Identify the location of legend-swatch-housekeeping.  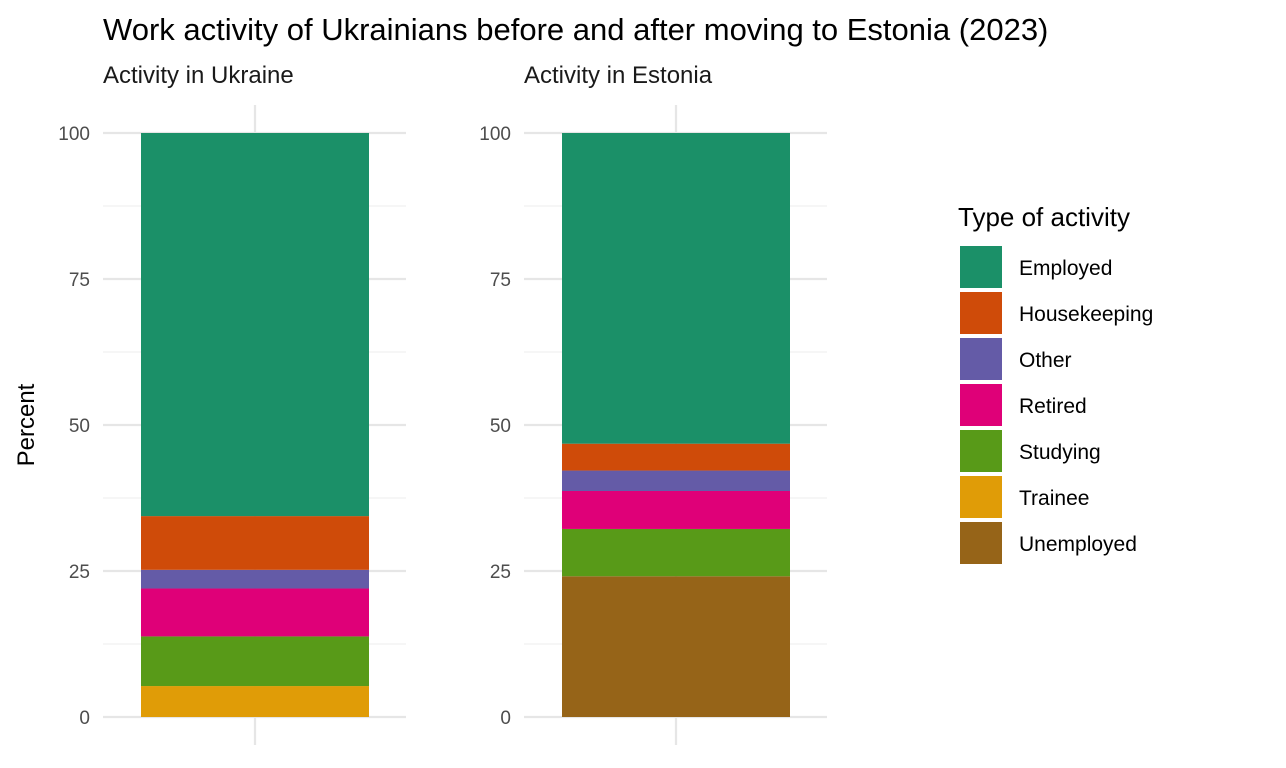
(981, 313).